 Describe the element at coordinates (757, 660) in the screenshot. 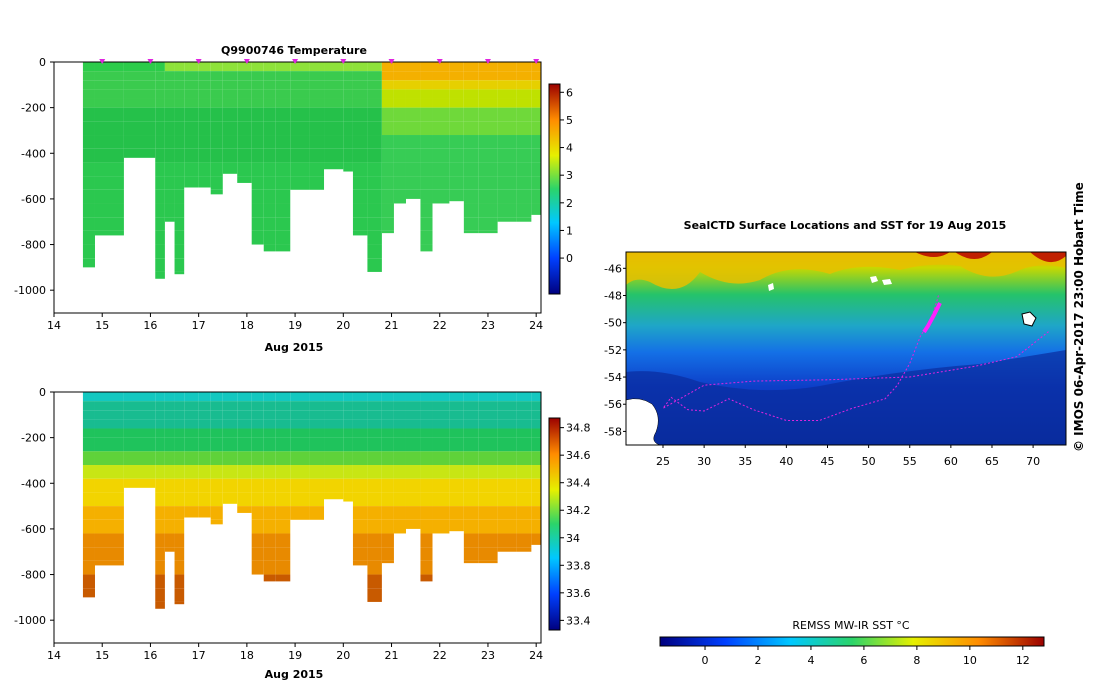

I see `sst-colorbar-tick-label: 2` at that location.